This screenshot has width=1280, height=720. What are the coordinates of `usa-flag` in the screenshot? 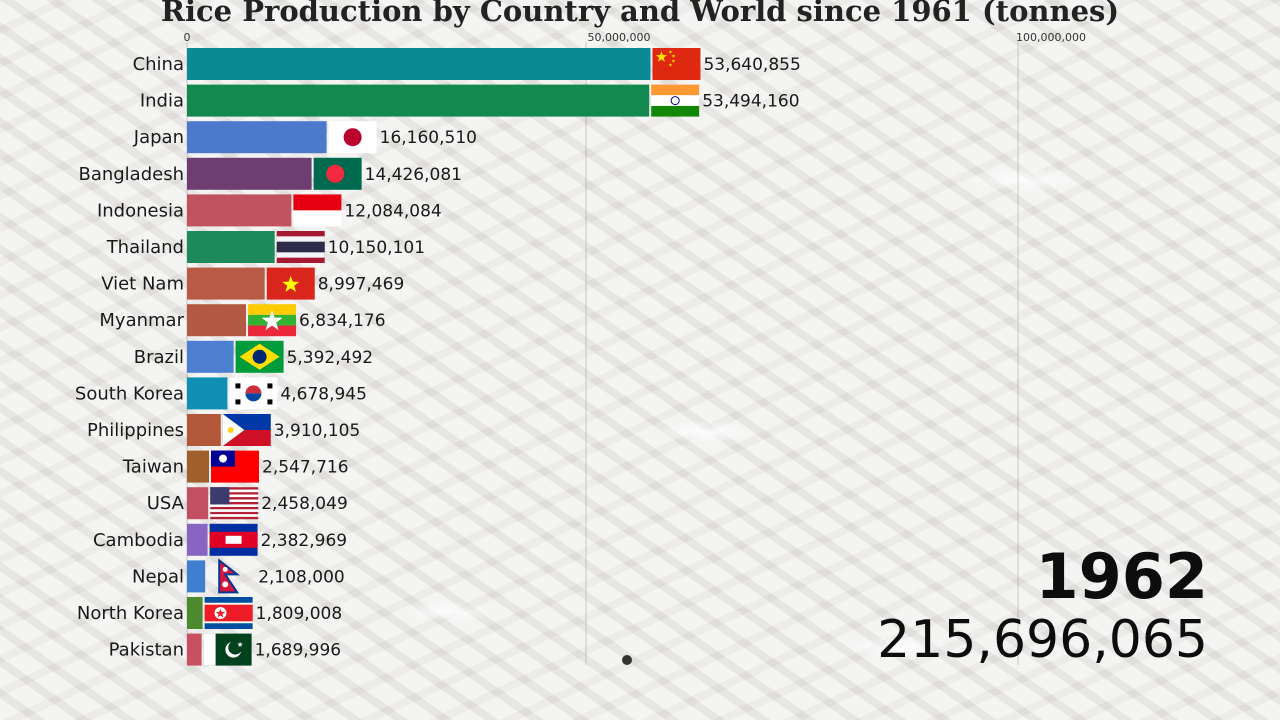 It's located at (234, 503).